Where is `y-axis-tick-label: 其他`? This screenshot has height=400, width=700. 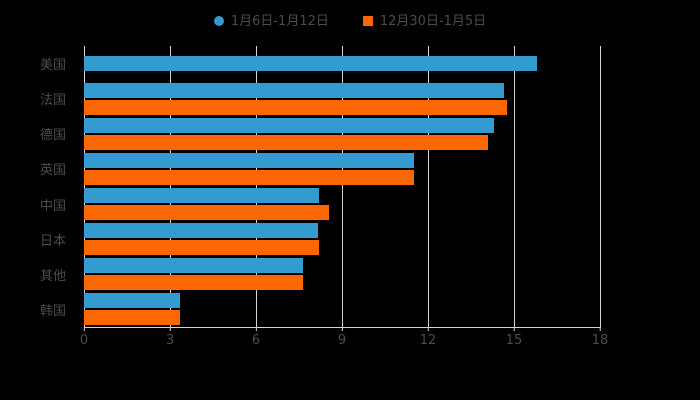 y-axis-tick-label: 其他 is located at coordinates (52, 276).